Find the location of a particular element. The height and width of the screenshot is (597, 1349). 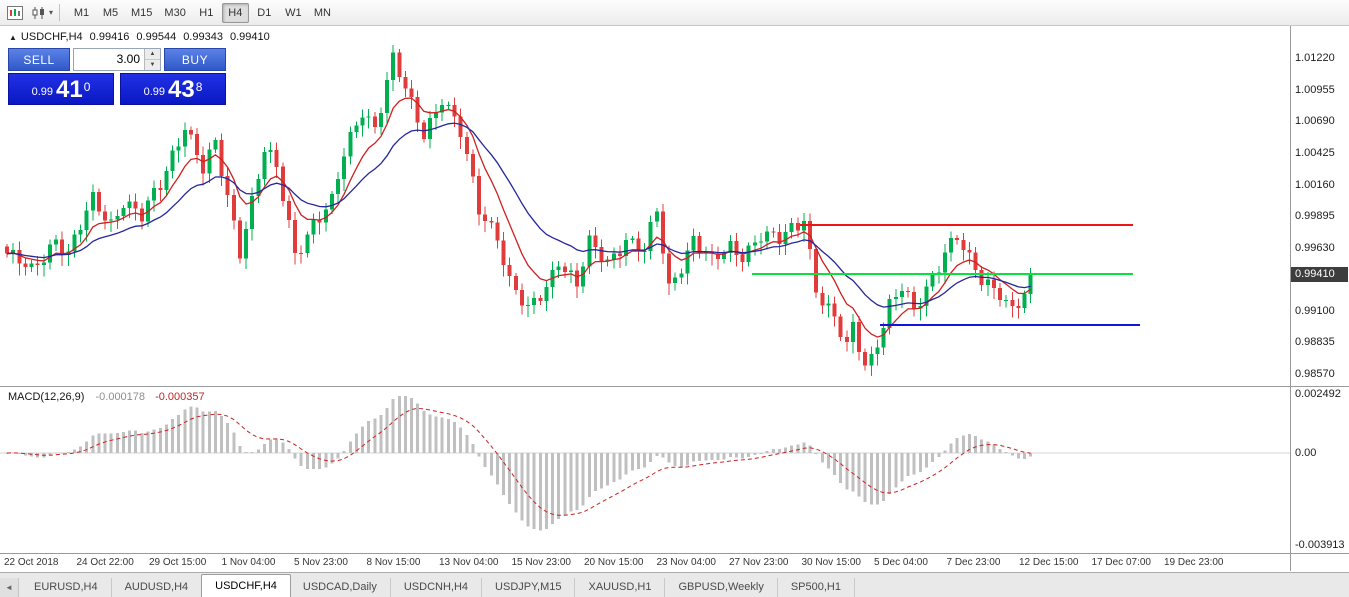

volume-input: 3.00 ▲ ▼ is located at coordinates (117, 59).